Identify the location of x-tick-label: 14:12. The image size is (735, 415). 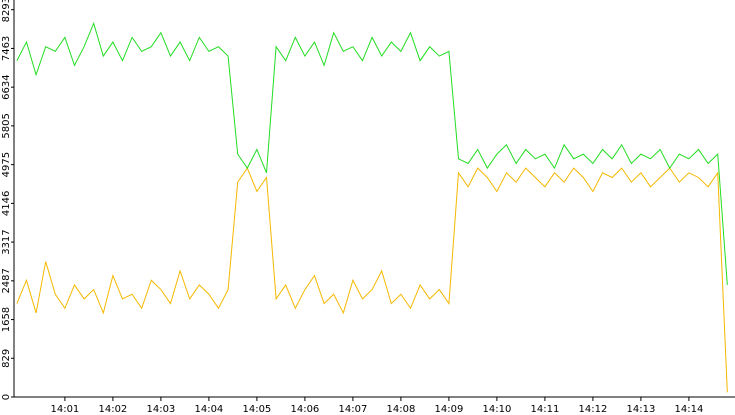
(592, 409).